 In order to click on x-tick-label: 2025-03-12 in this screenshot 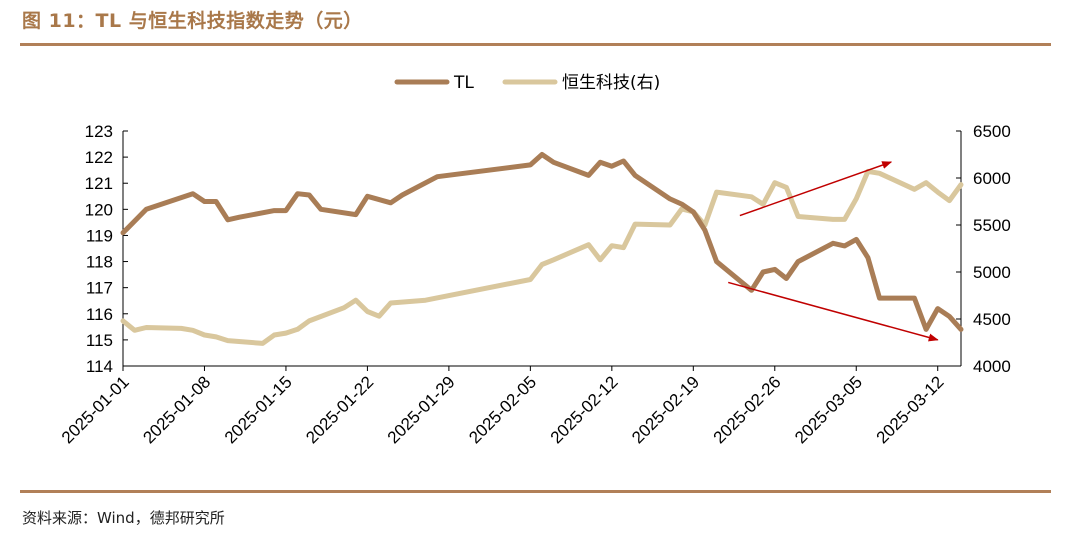, I will do `click(910, 409)`.